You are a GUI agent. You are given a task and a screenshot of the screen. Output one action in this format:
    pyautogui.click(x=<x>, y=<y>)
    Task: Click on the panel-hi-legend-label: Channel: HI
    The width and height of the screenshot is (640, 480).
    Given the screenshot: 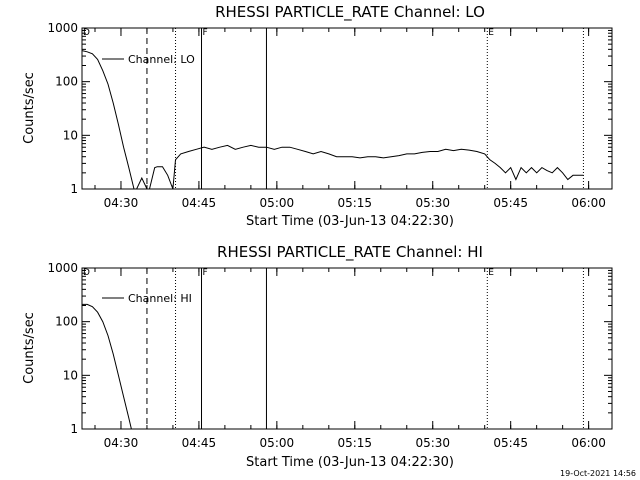 What is the action you would take?
    pyautogui.click(x=160, y=298)
    